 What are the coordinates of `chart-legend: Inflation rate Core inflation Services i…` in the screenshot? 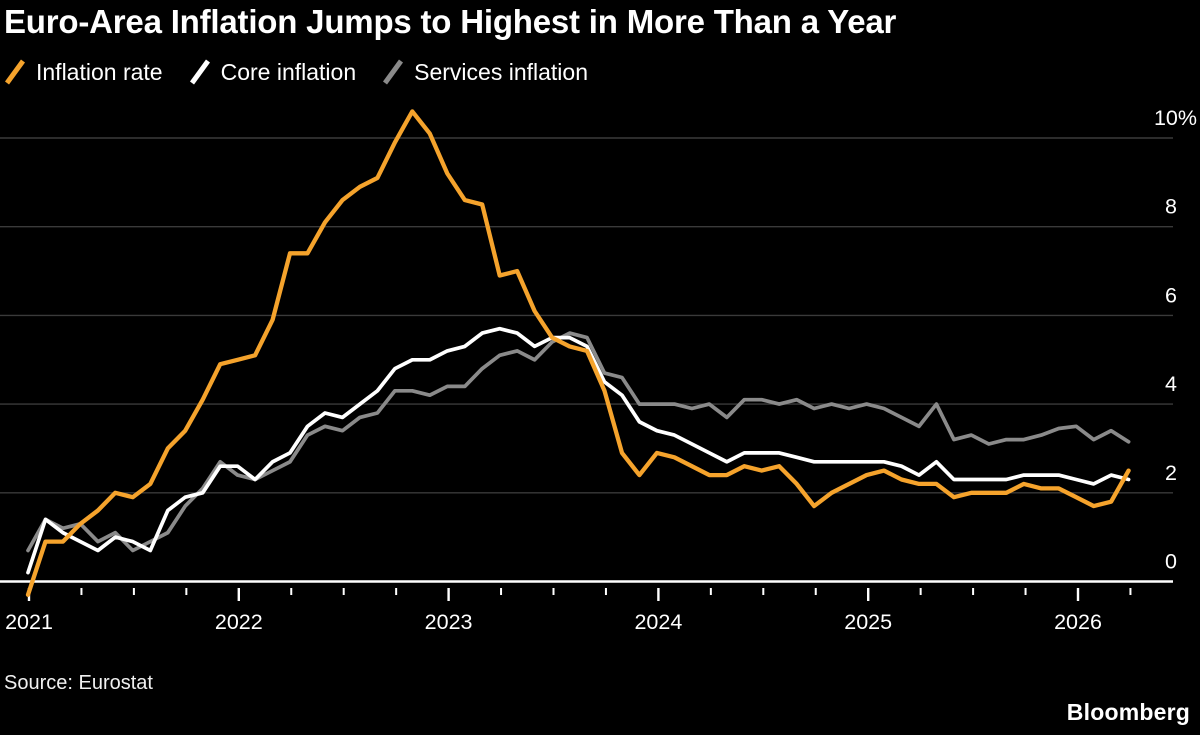 It's located at (296, 72).